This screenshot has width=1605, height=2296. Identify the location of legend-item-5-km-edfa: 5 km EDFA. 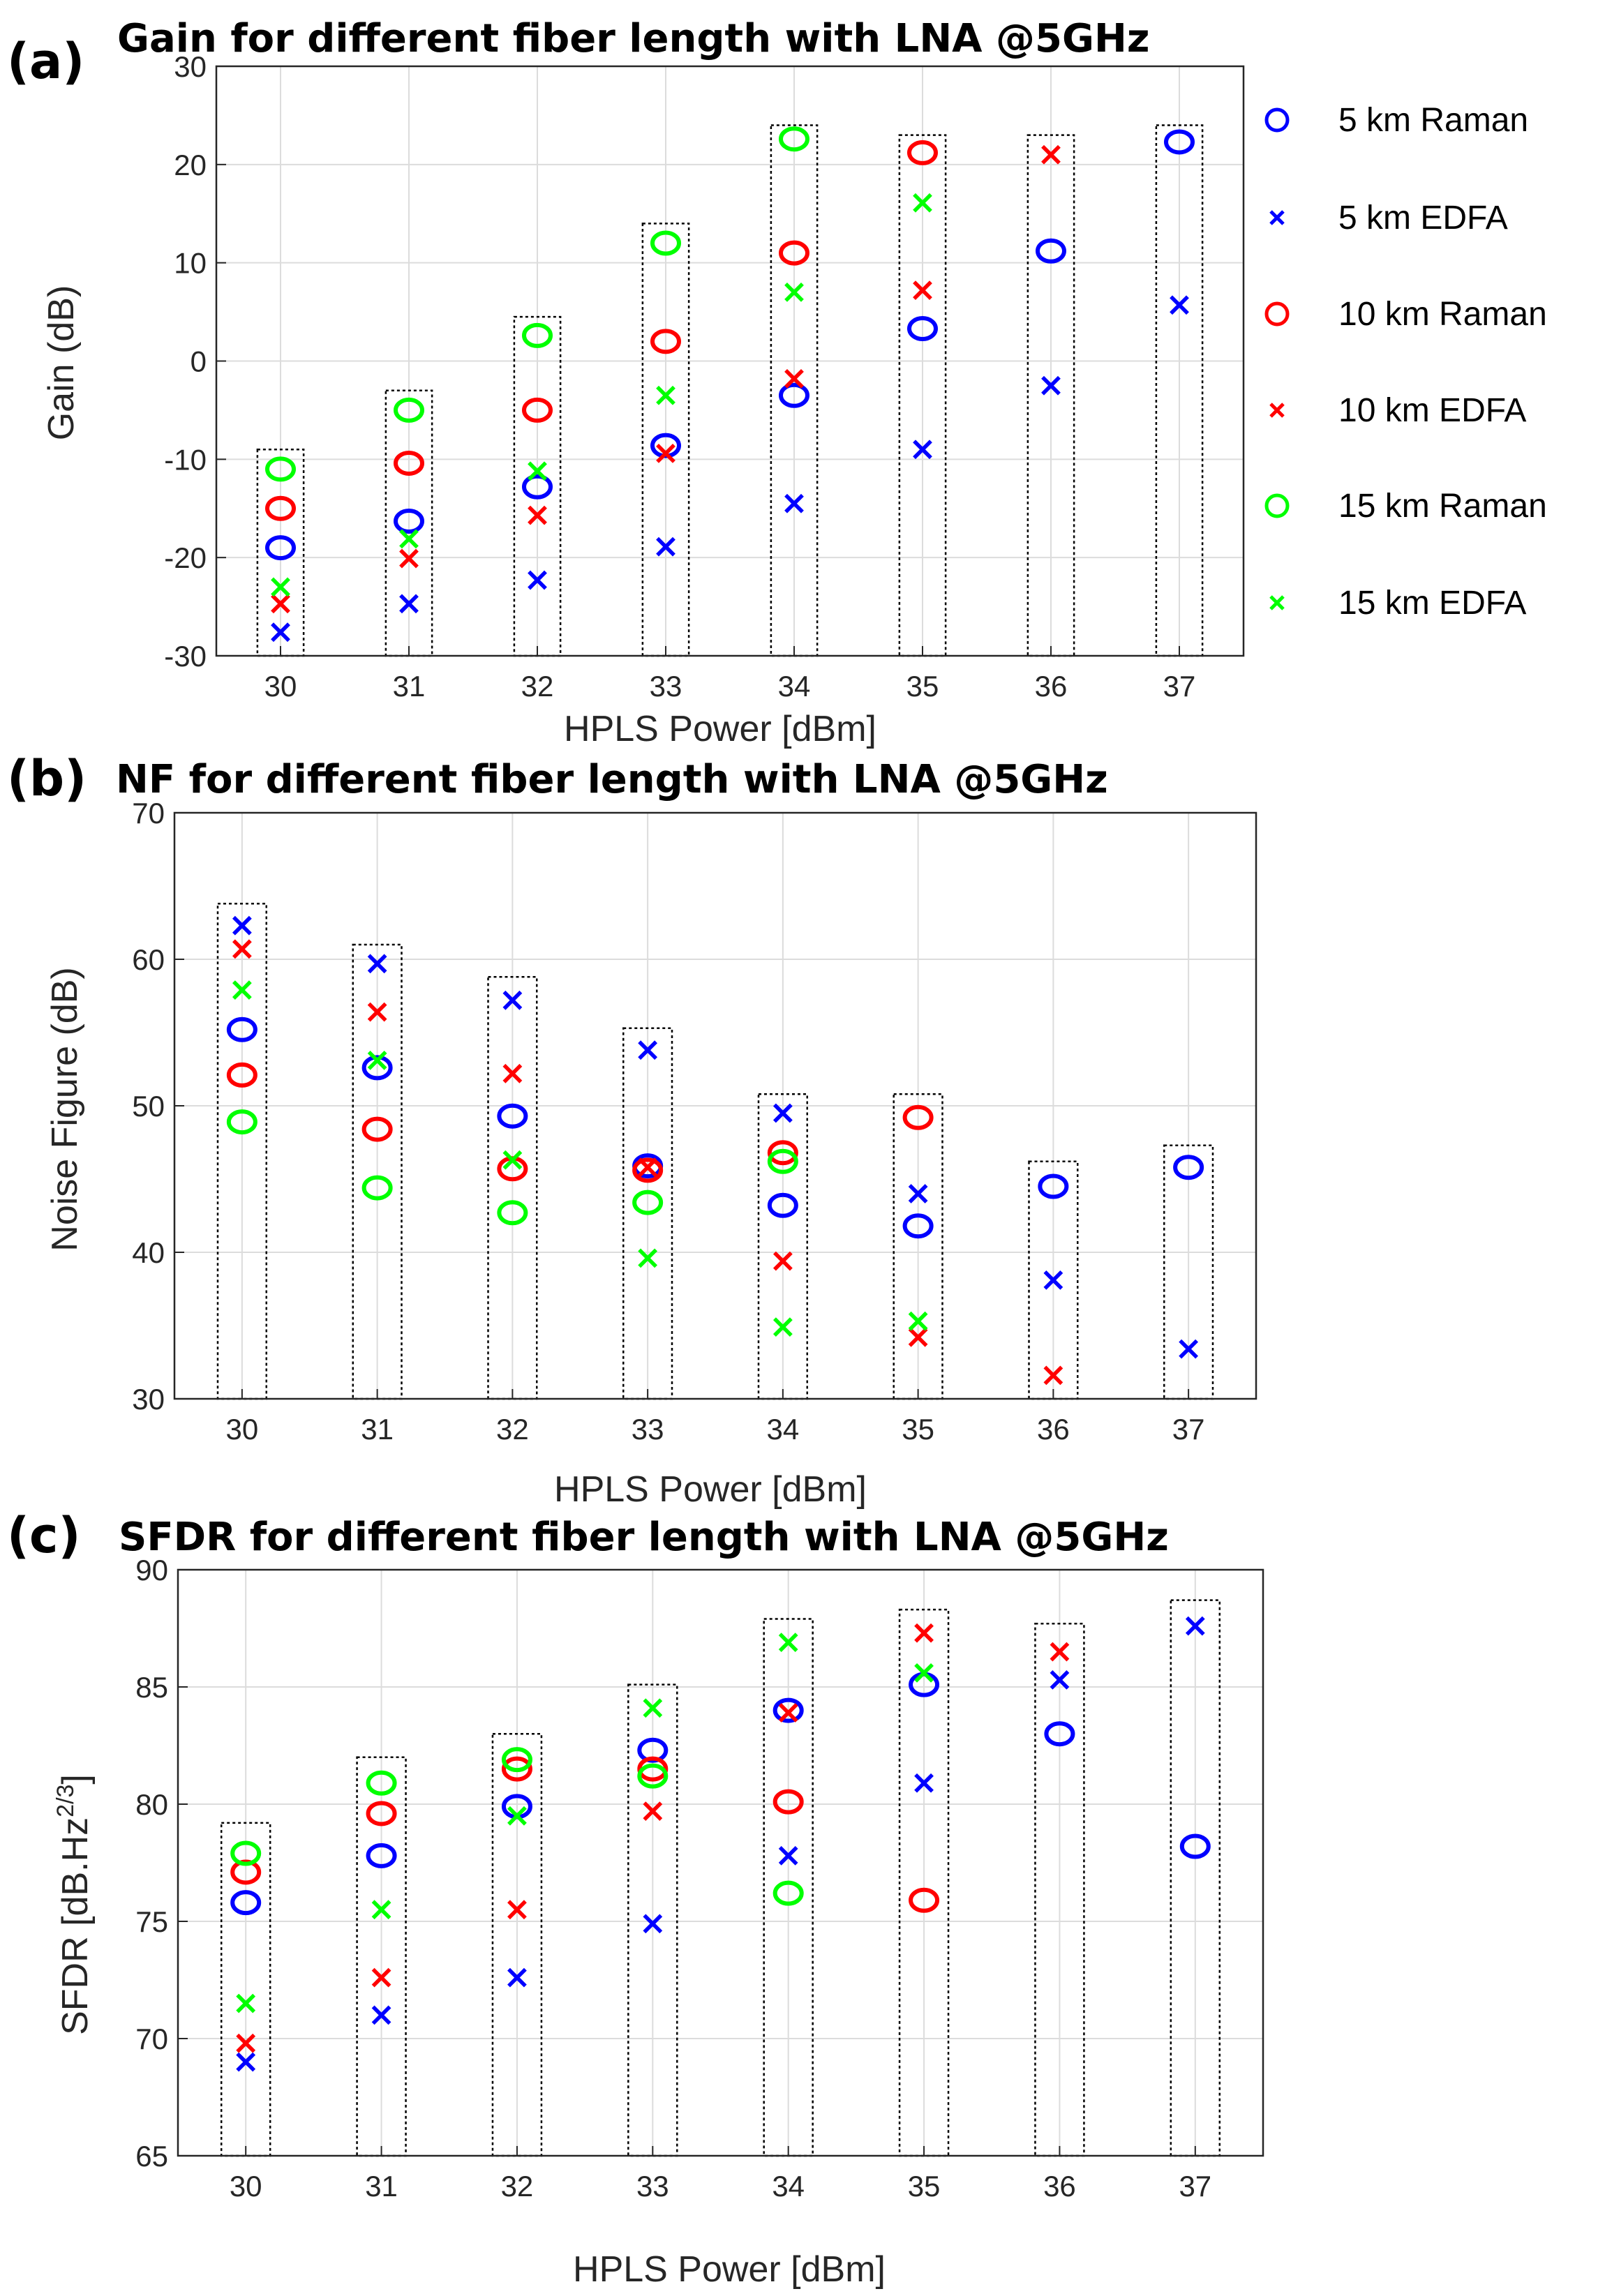
(1388, 218).